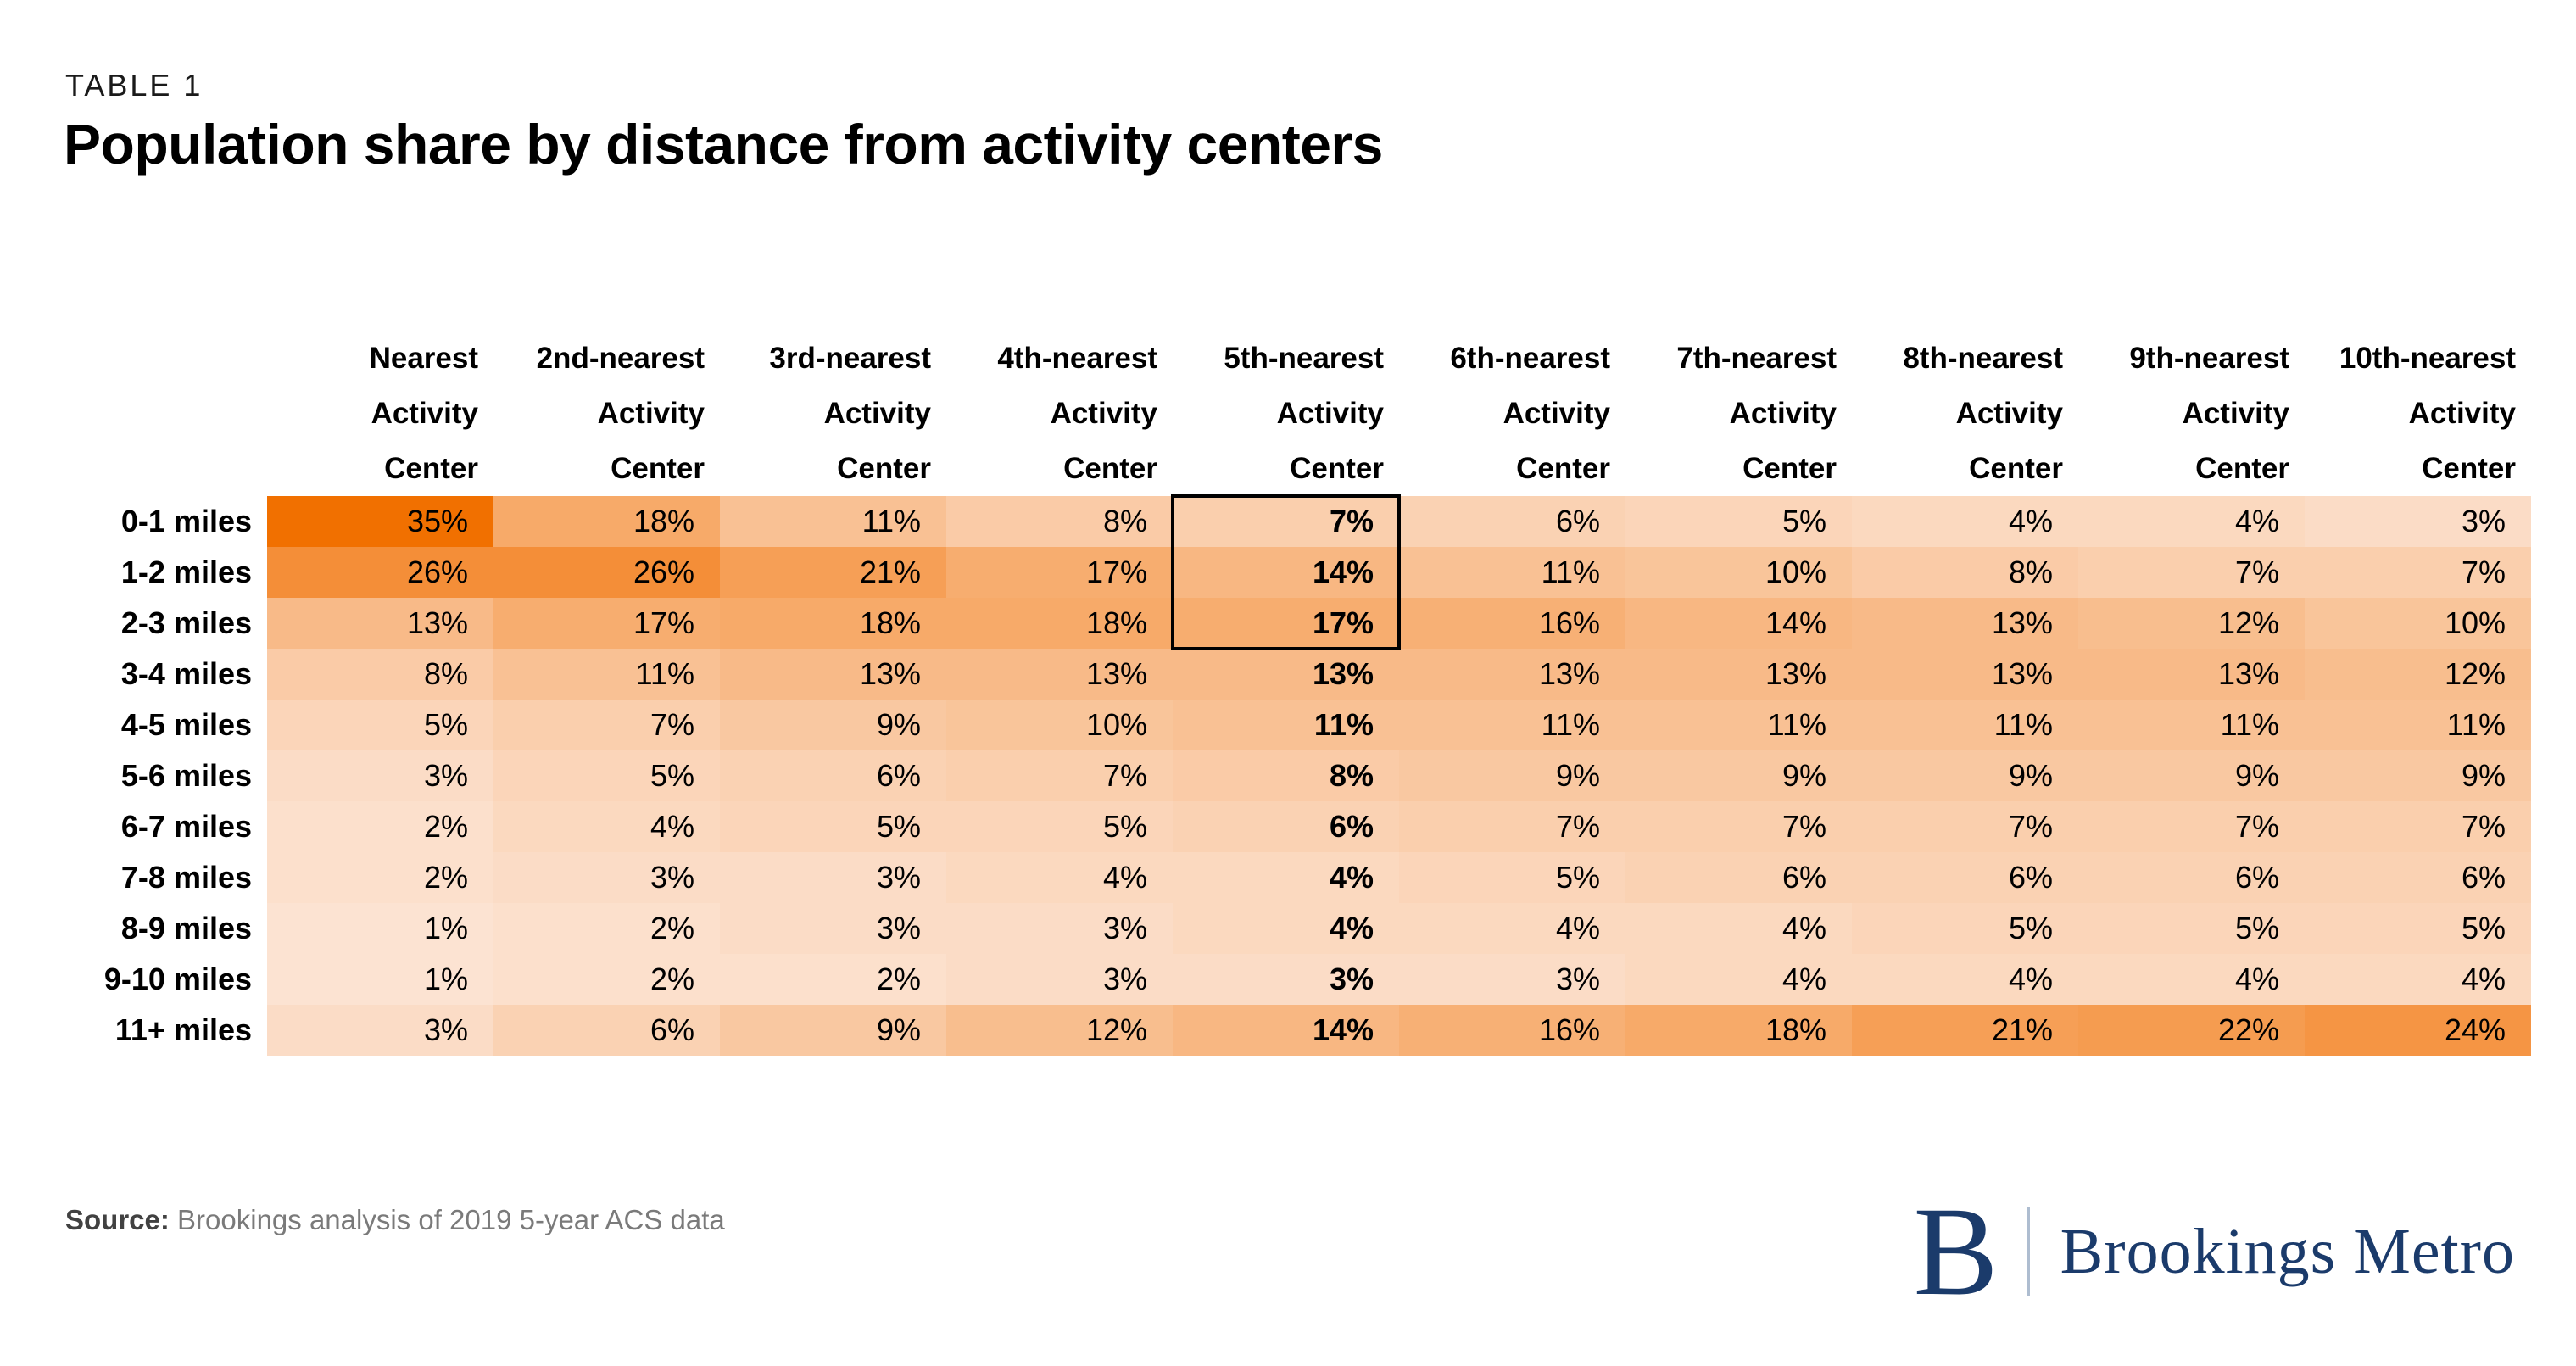  I want to click on column-header: 8th-nearest Activity Center, so click(1965, 413).